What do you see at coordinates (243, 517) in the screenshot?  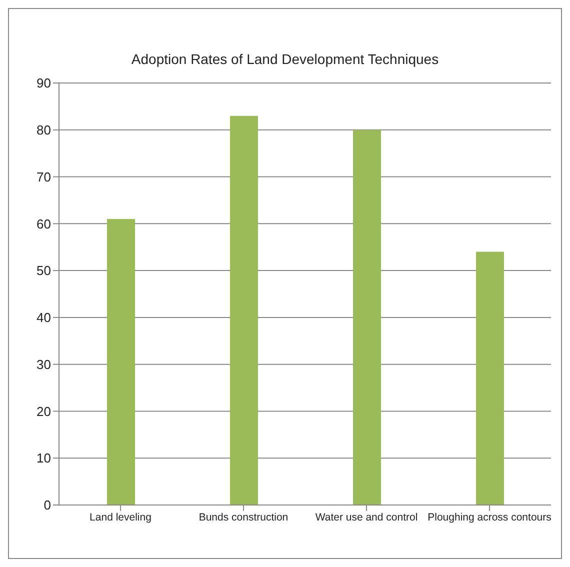 I see `x-tick-label: Bunds construction` at bounding box center [243, 517].